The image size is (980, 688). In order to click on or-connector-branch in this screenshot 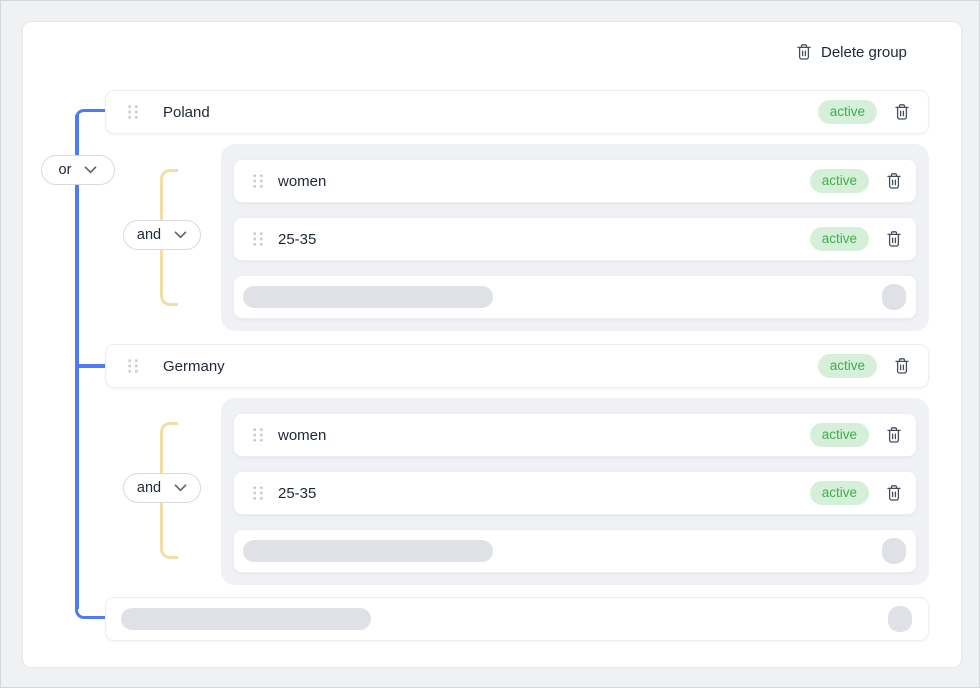, I will do `click(91, 366)`.